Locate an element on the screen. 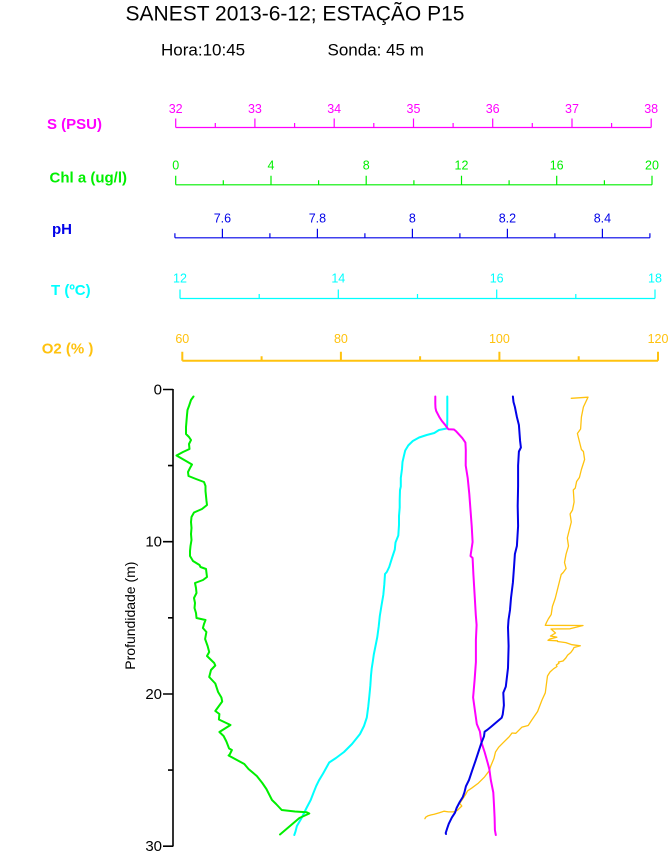  svg-text: 32 is located at coordinates (176, 109).